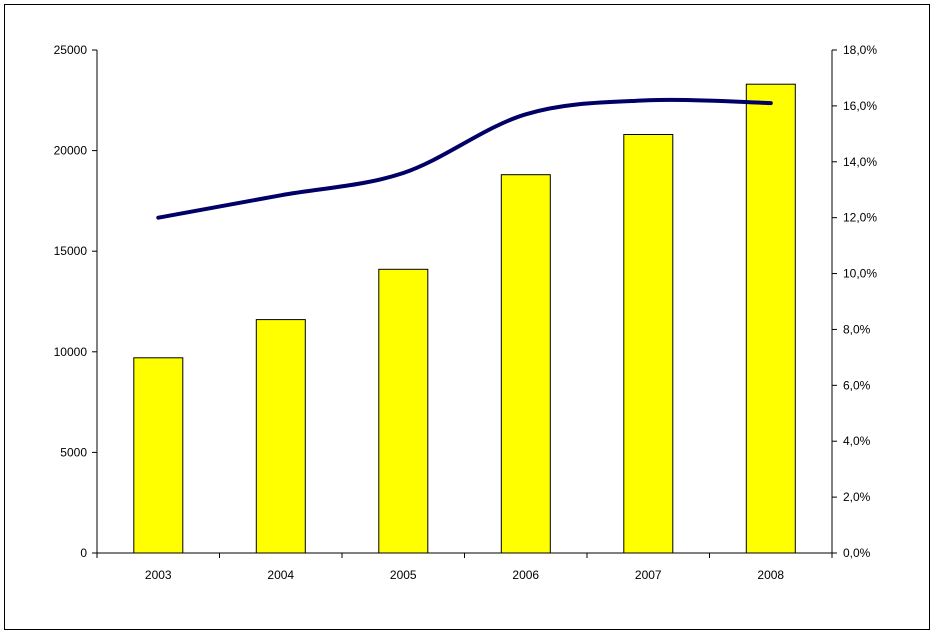  Describe the element at coordinates (860, 162) in the screenshot. I see `y-right-tick-label: 14,0%` at that location.